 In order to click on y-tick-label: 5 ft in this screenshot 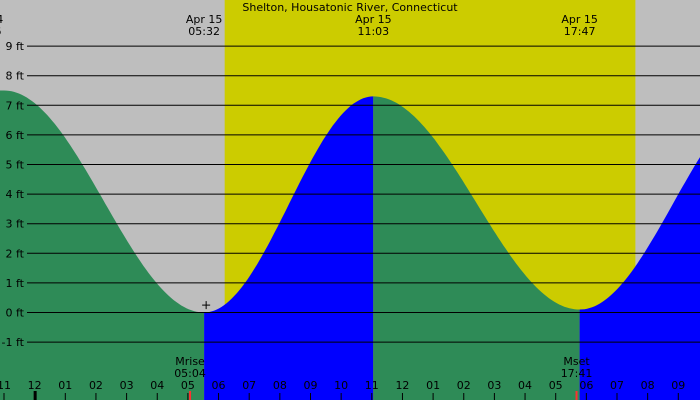, I will do `click(15, 165)`.